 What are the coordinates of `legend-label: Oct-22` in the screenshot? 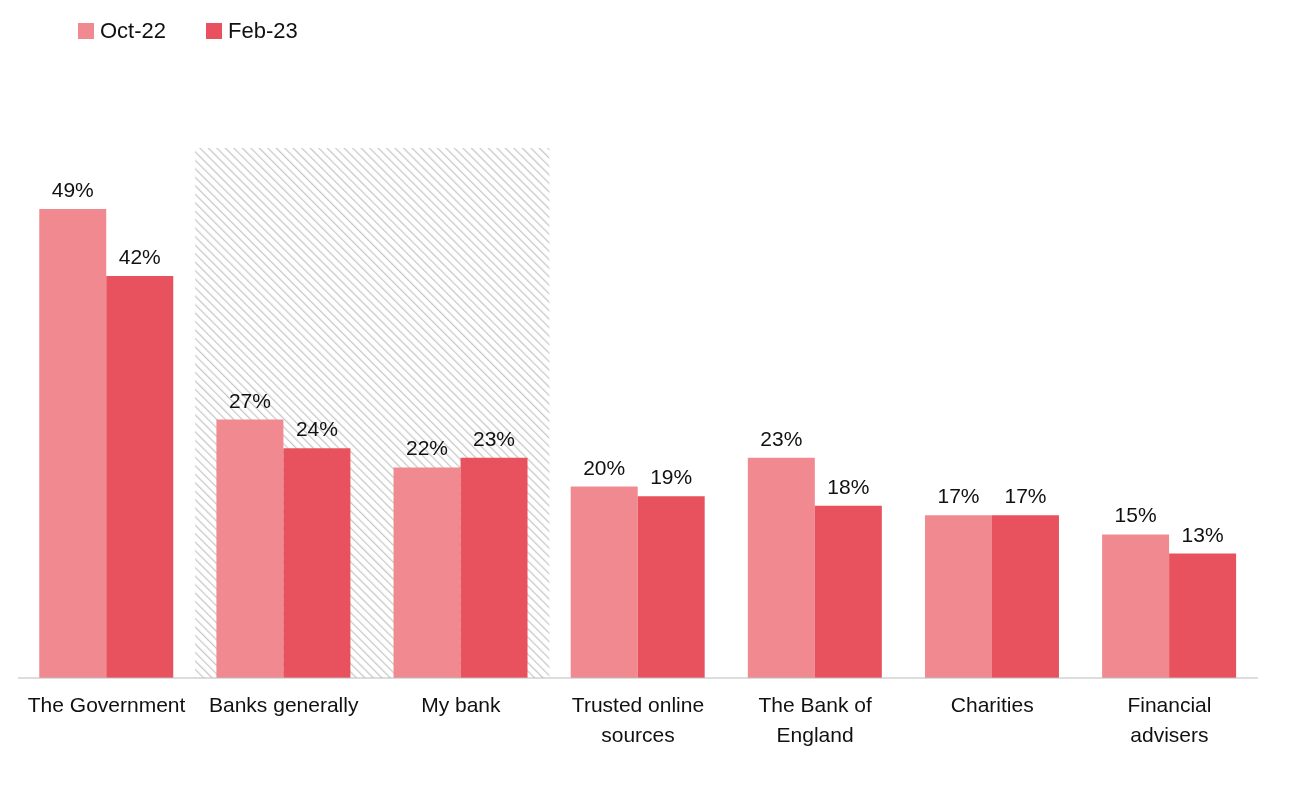 It's located at (133, 31).